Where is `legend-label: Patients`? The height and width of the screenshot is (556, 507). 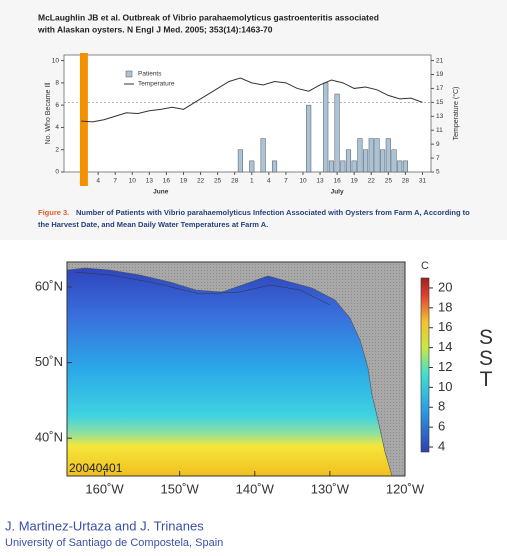
legend-label: Patients is located at coordinates (150, 74).